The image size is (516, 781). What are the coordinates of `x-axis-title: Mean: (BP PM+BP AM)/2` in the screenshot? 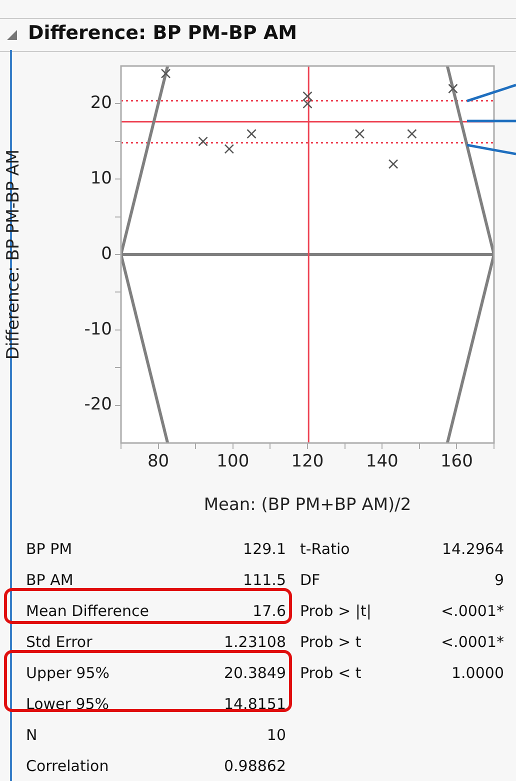 It's located at (308, 505).